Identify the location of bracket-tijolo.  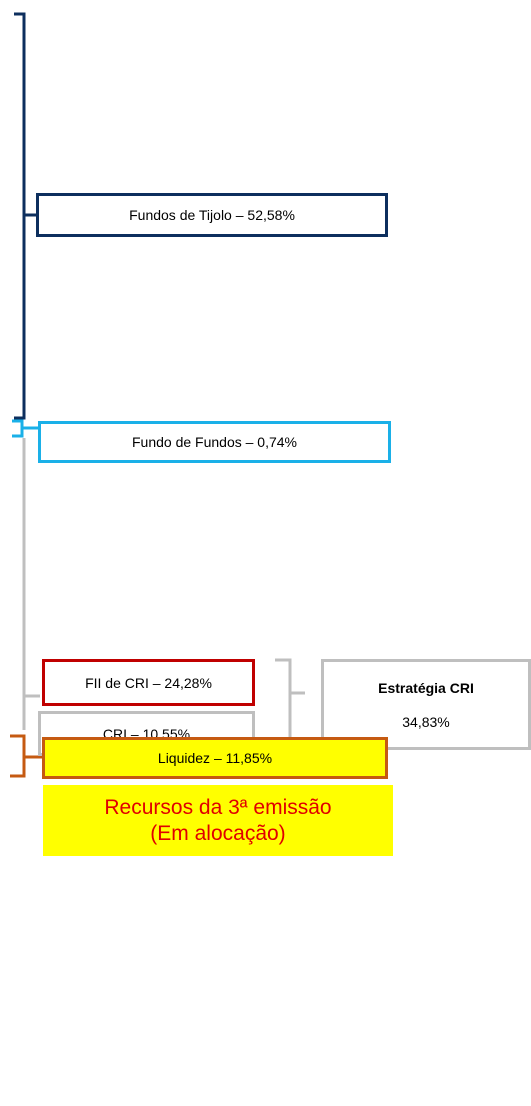
(25, 216).